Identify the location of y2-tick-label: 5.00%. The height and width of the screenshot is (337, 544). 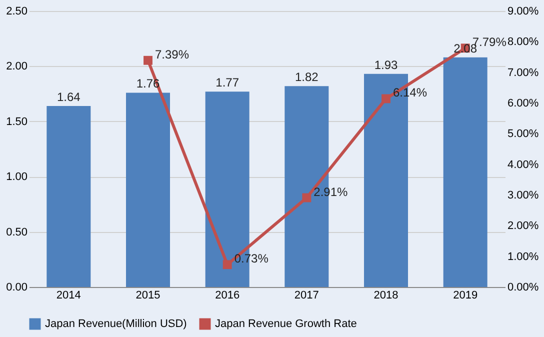
(523, 134).